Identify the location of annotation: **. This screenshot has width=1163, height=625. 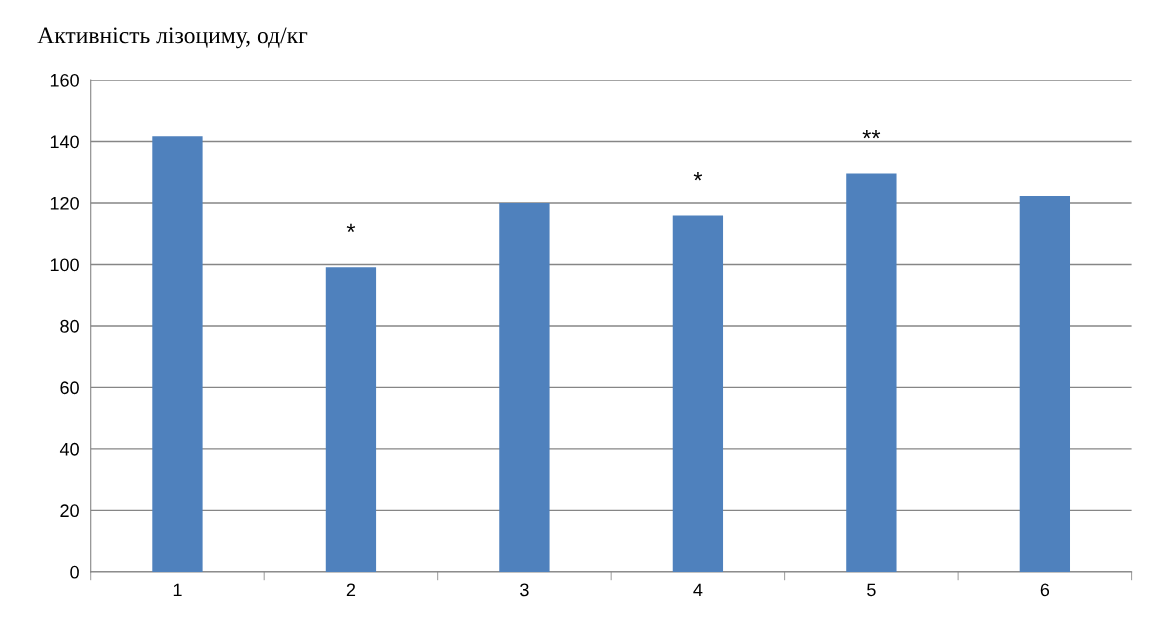
(871, 134).